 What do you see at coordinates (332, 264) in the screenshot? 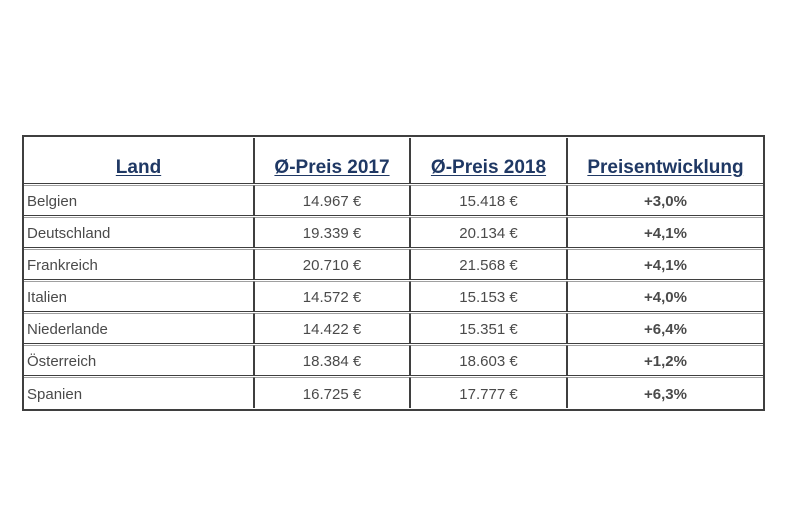
I see `cell-p2017: 20.710 €` at bounding box center [332, 264].